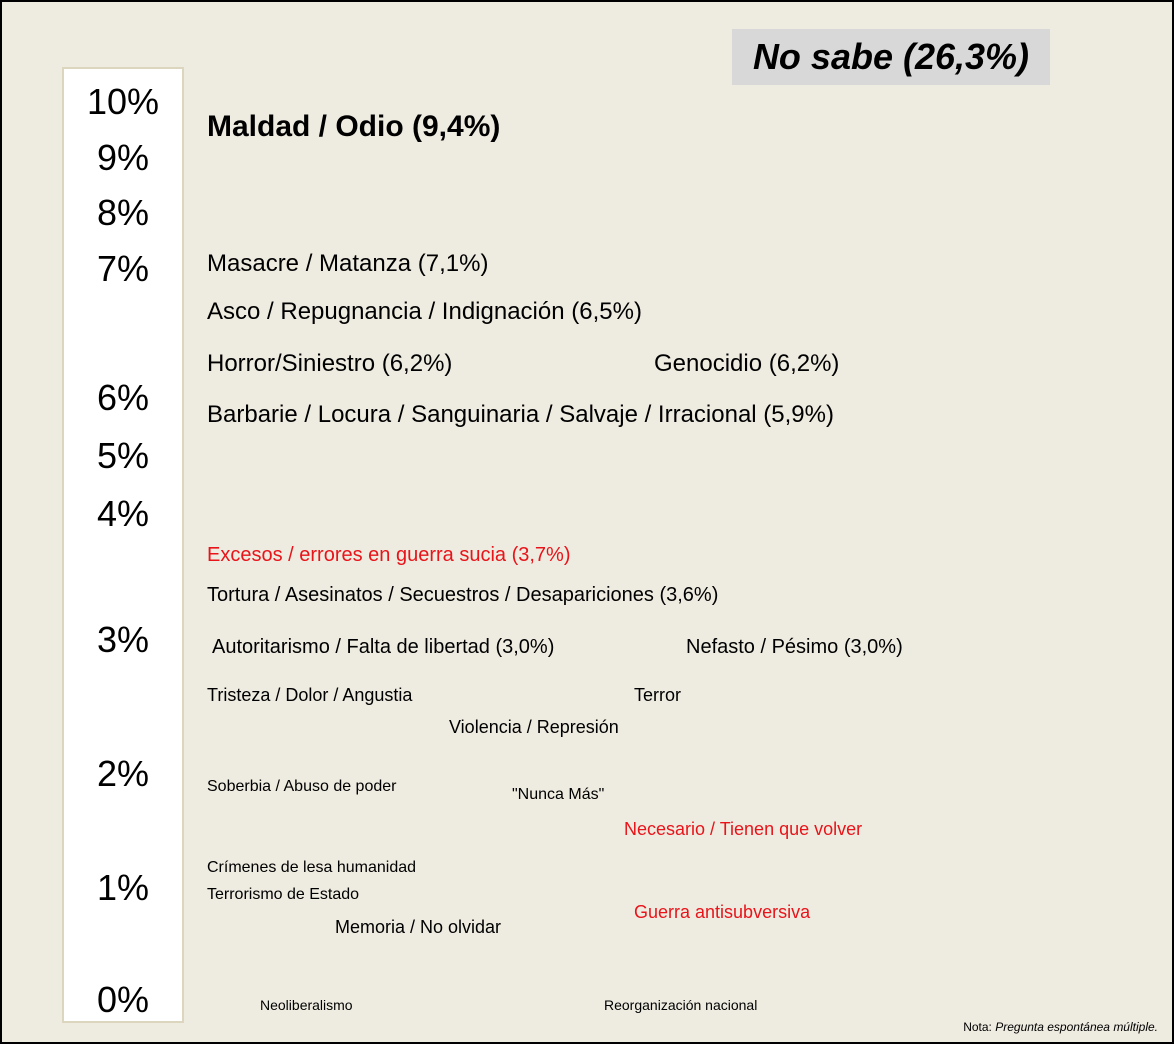 The height and width of the screenshot is (1044, 1174). Describe the element at coordinates (354, 126) in the screenshot. I see `item-label: Maldad / Odio (9,4%)` at that location.